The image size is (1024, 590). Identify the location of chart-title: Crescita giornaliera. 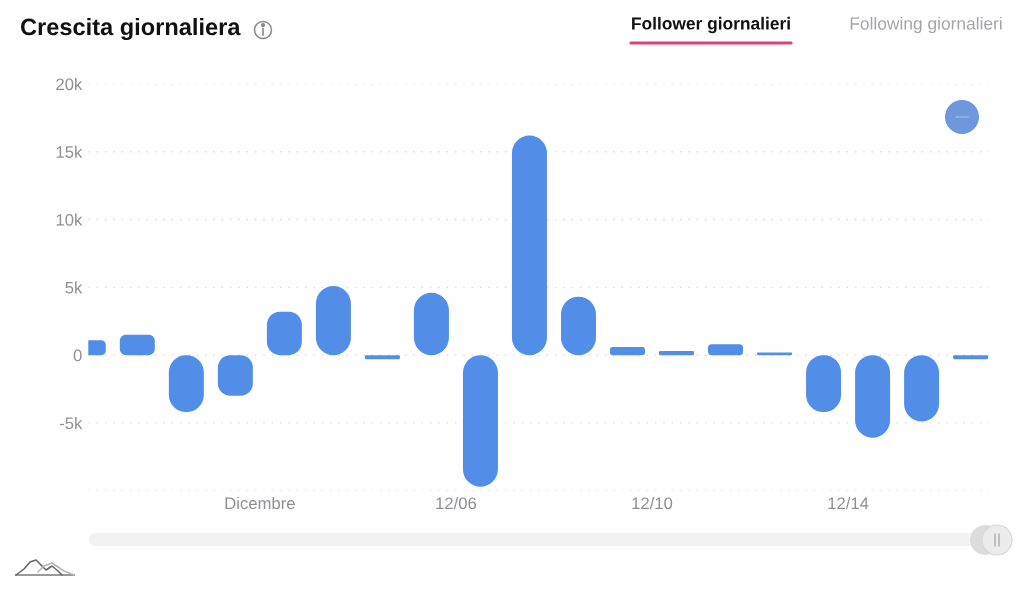
(130, 29).